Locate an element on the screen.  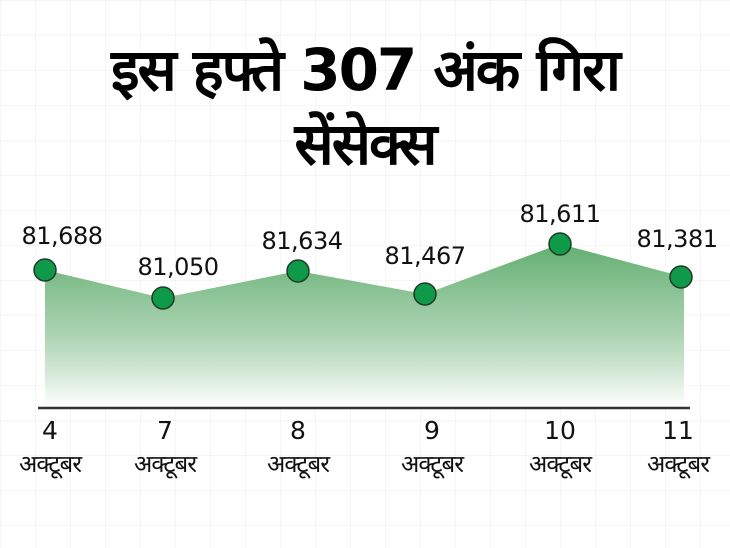
x-label-day: 9 is located at coordinates (432, 430).